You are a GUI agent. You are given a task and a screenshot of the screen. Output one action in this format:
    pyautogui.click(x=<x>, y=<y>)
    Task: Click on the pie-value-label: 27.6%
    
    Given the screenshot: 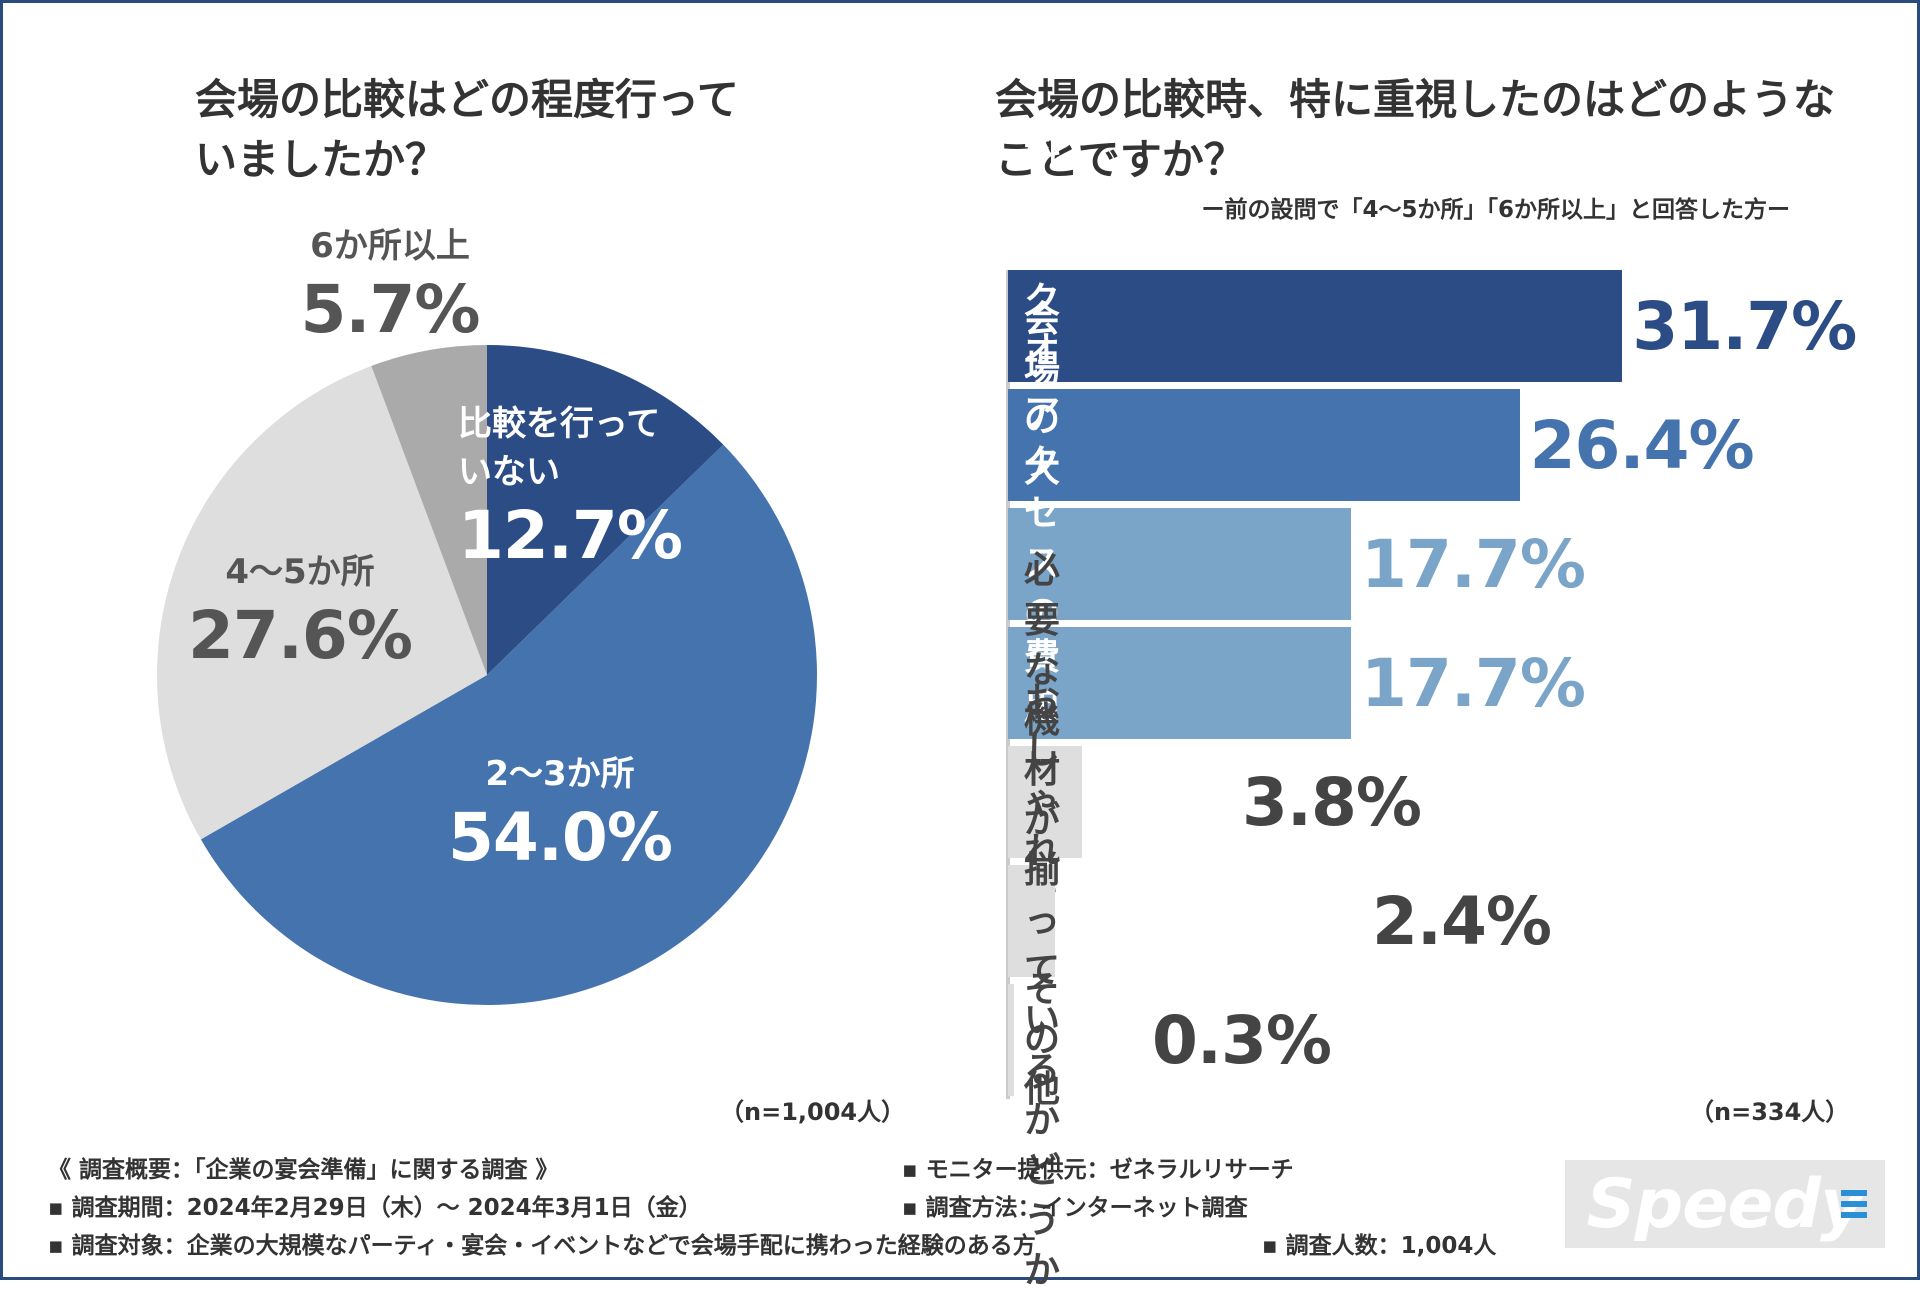 What is the action you would take?
    pyautogui.click(x=300, y=635)
    